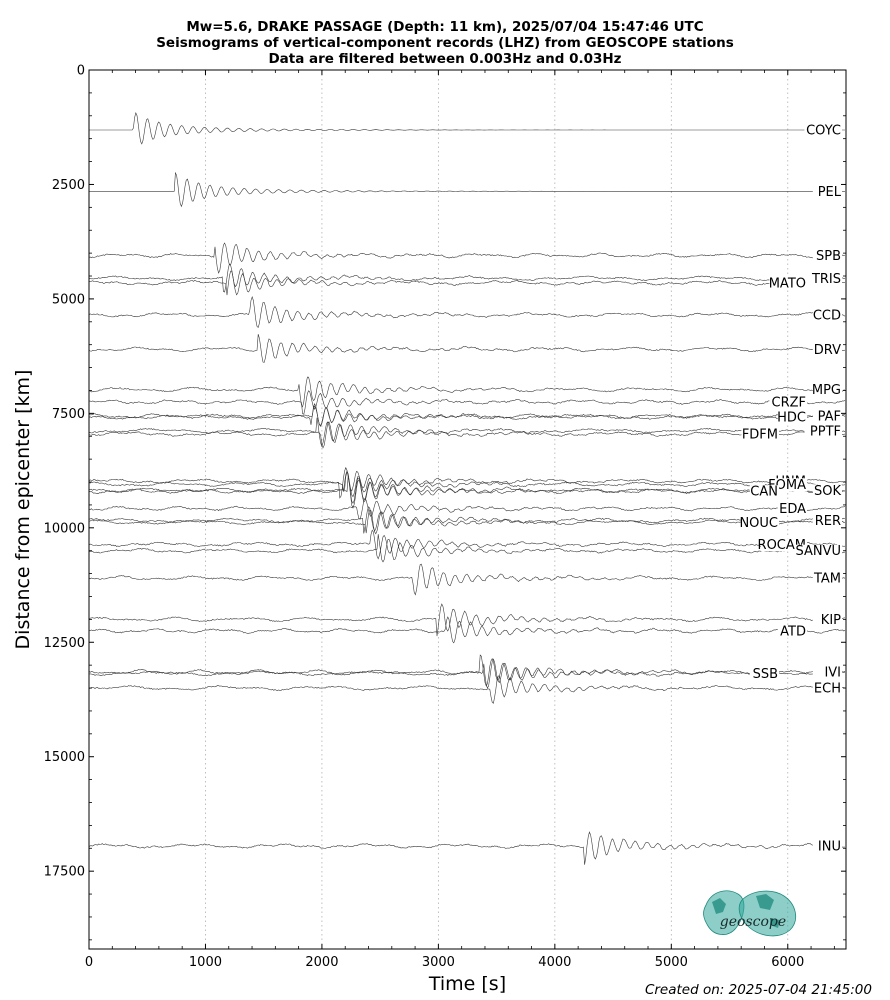 This screenshot has height=1000, width=890. Describe the element at coordinates (467, 258) in the screenshot. I see `trace-spb` at that location.